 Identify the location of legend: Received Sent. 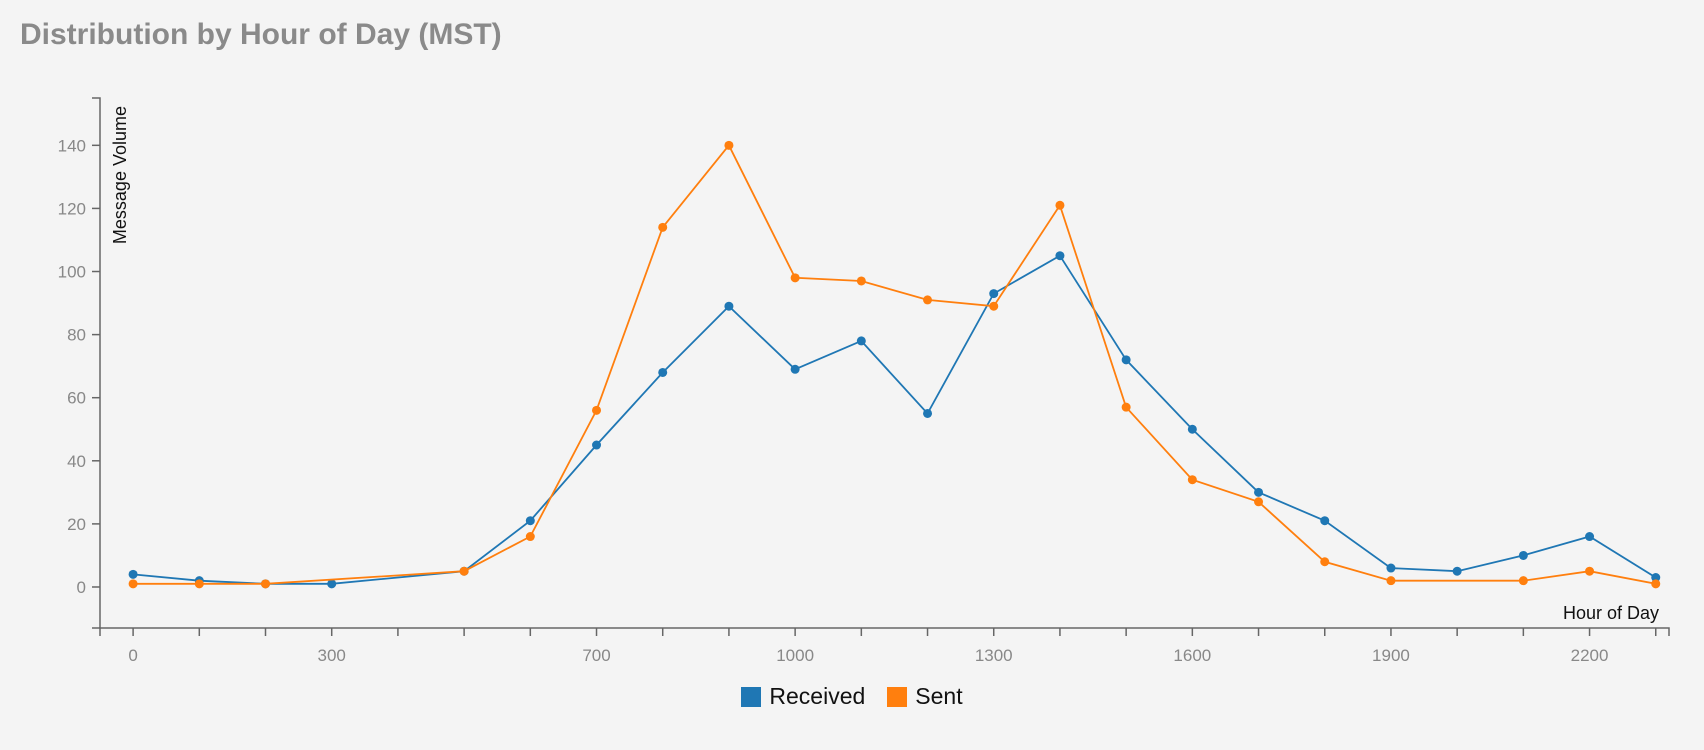
(852, 696).